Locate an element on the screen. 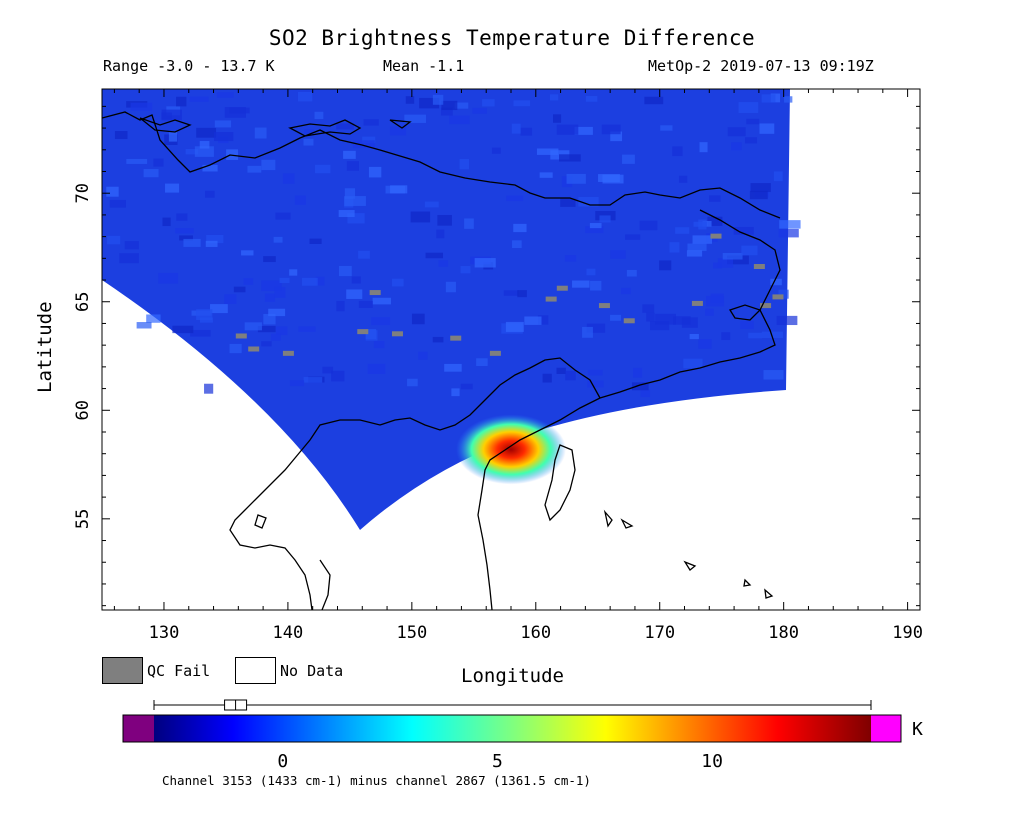  x-tick-label: 140 is located at coordinates (288, 633).